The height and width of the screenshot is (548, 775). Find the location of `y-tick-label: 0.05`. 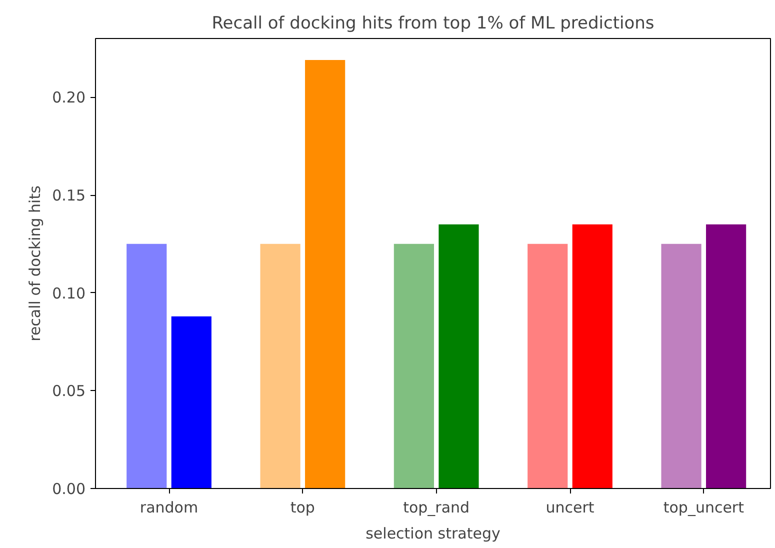

y-tick-label: 0.05 is located at coordinates (69, 391).